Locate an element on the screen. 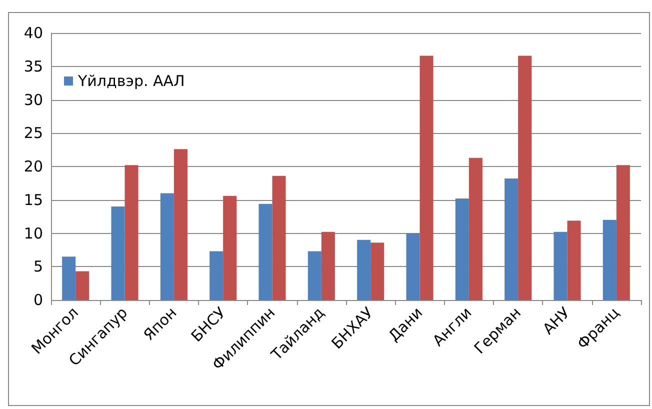 The height and width of the screenshot is (409, 652). y-tick-label: 20 is located at coordinates (33, 167).